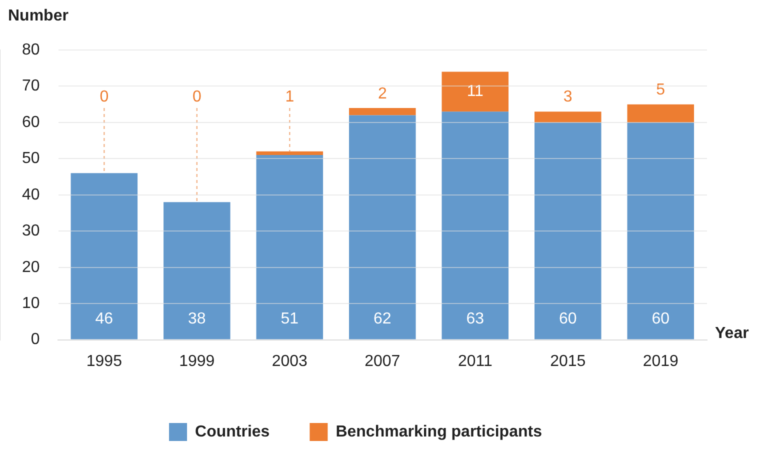 The width and height of the screenshot is (762, 471). I want to click on data-label: 62, so click(383, 319).